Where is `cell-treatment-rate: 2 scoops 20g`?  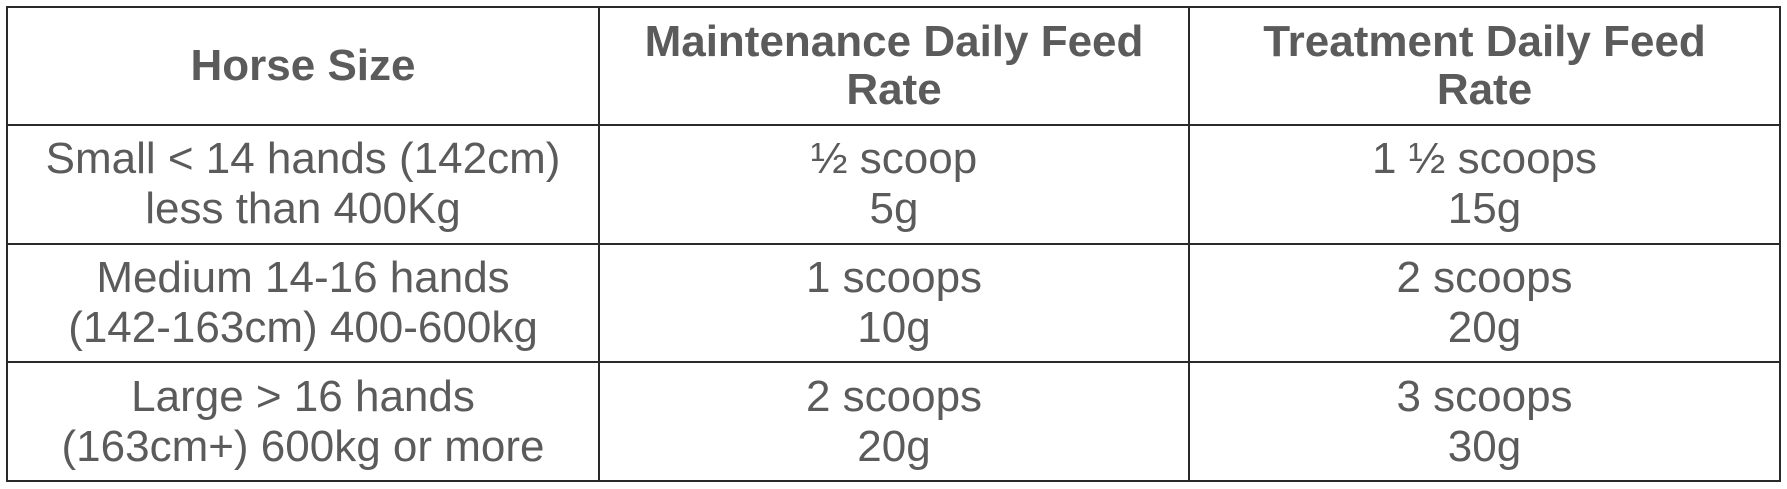
cell-treatment-rate: 2 scoops 20g is located at coordinates (1484, 303).